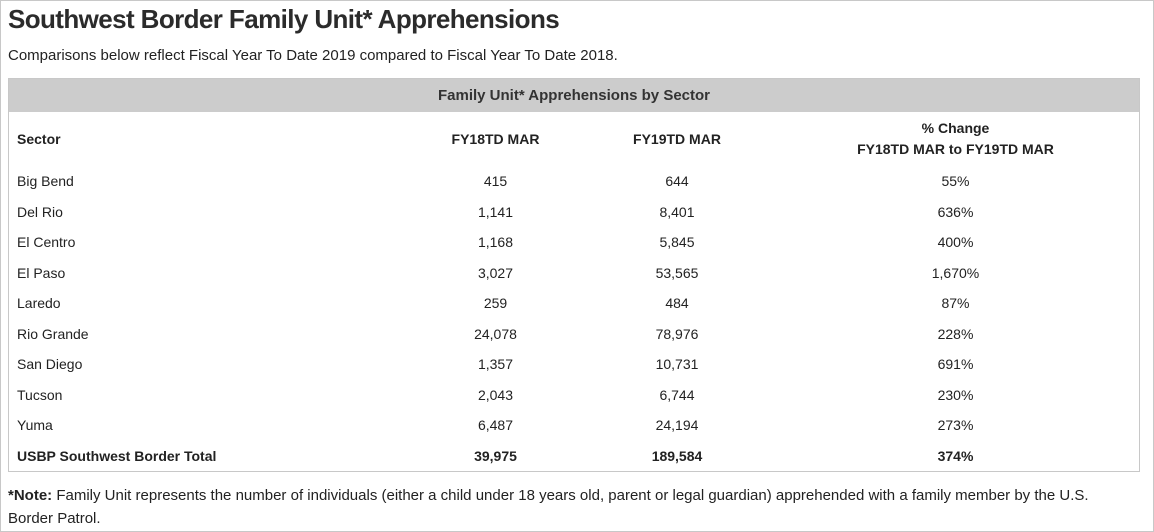 Image resolution: width=1154 pixels, height=532 pixels. Describe the element at coordinates (117, 455) in the screenshot. I see `total-sector: USBP Southwest Border Total` at that location.